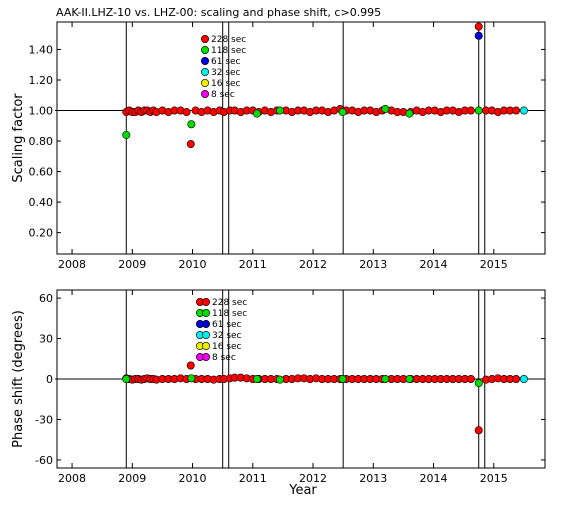 The image size is (561, 505). Describe the element at coordinates (46, 339) in the screenshot. I see `bottom-y-tick-label: 30` at that location.